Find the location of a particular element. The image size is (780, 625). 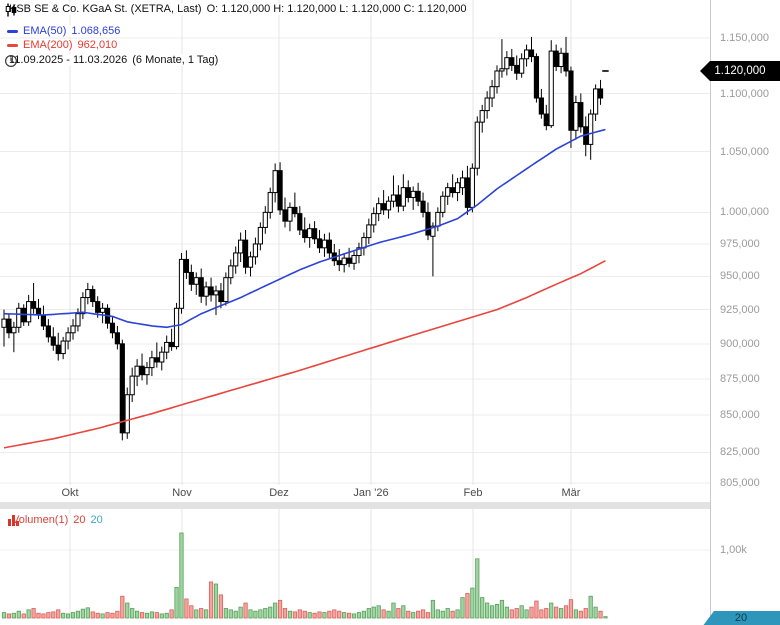

volume-legend: Volumen(1) 20 20 is located at coordinates (56, 520).